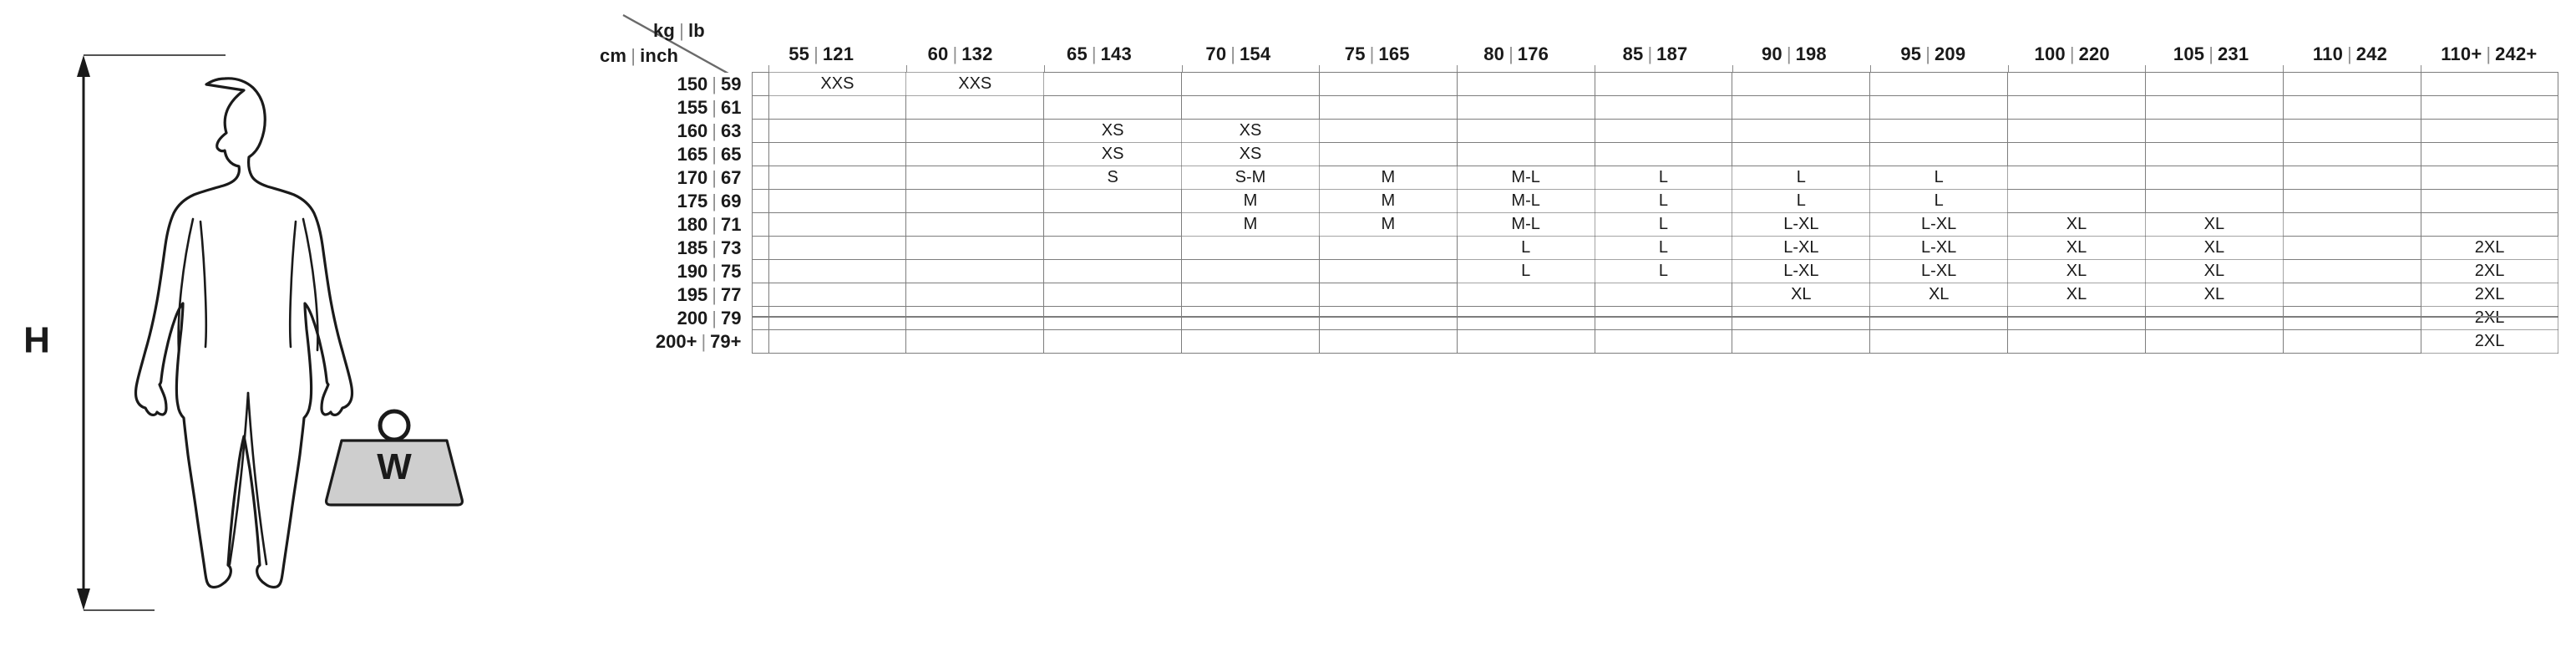 This screenshot has width=2576, height=647. What do you see at coordinates (635, 318) in the screenshot?
I see `row-header-200: 200 | 79` at bounding box center [635, 318].